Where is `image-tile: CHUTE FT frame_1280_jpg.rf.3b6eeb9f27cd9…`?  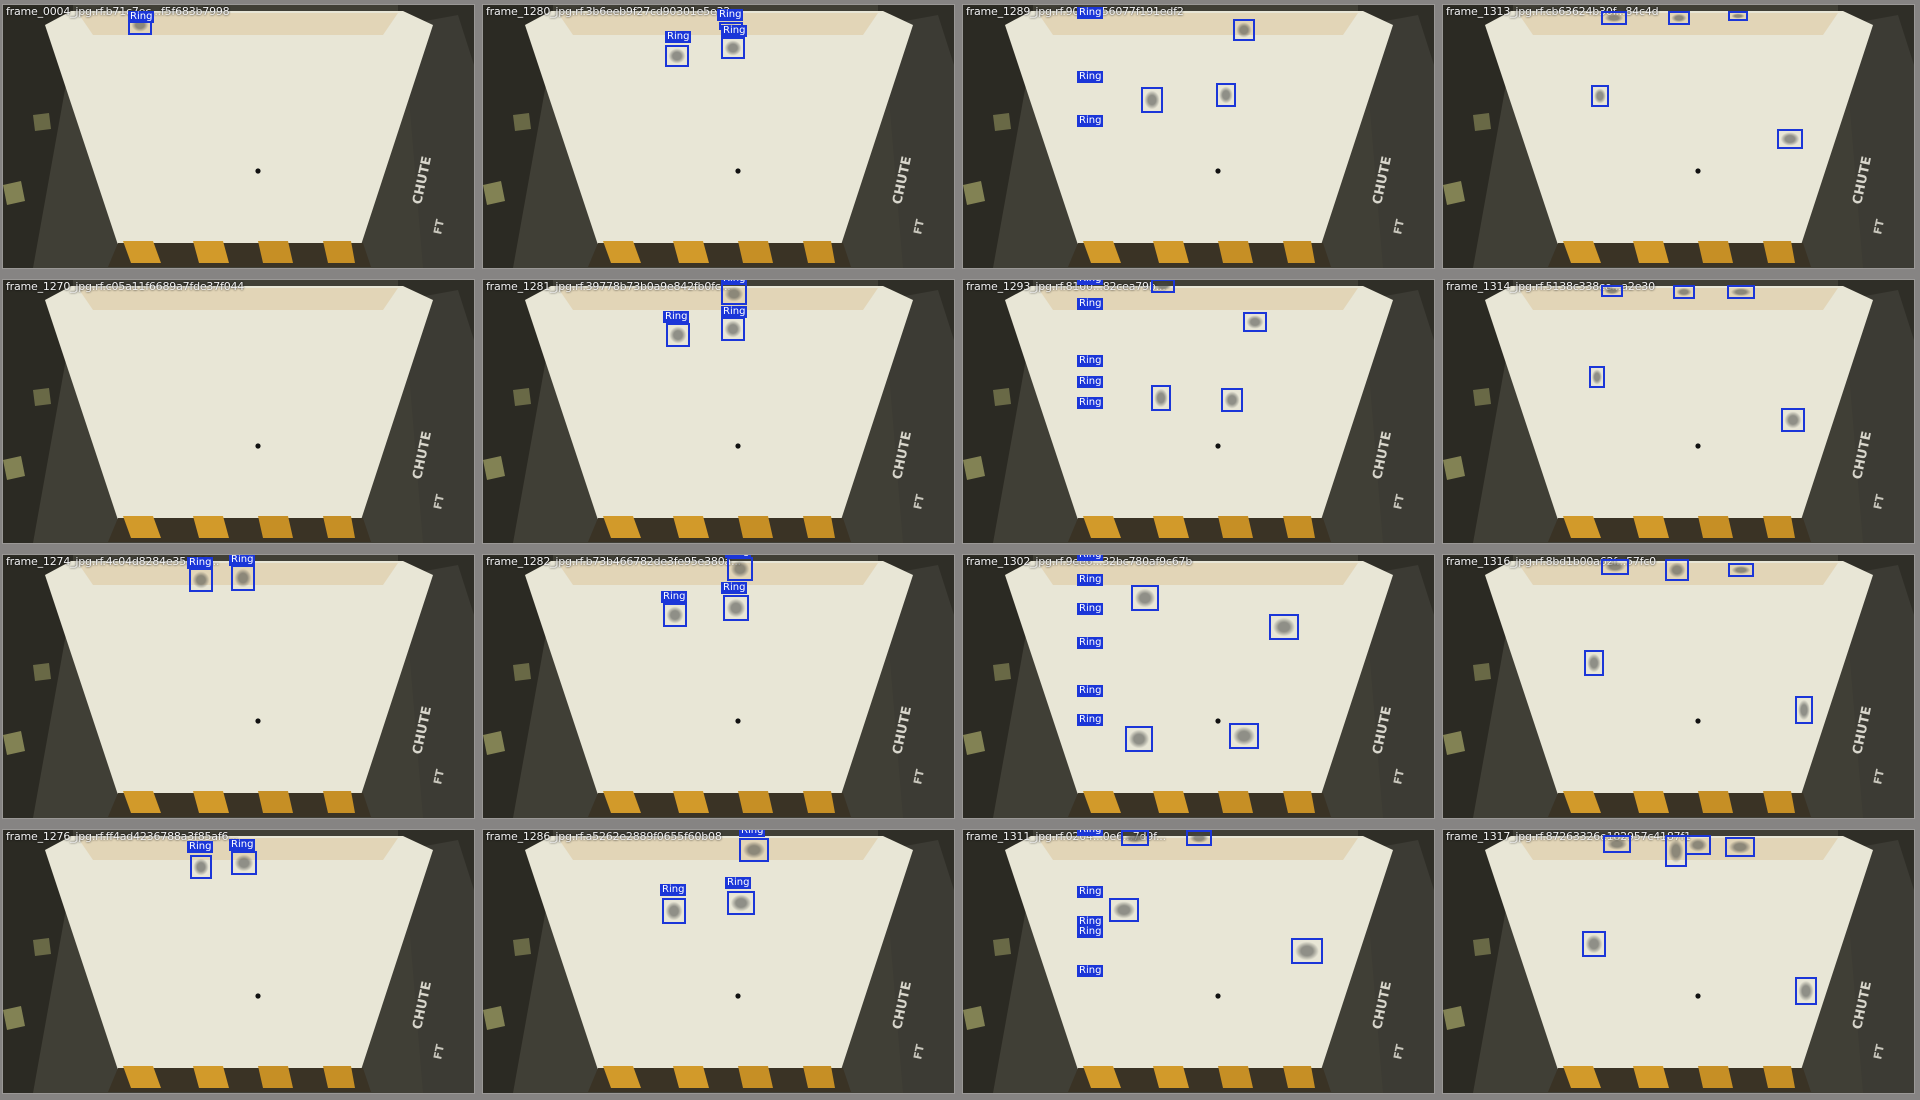 image-tile: CHUTE FT frame_1280_jpg.rf.3b6eeb9f27cd9… is located at coordinates (718, 136).